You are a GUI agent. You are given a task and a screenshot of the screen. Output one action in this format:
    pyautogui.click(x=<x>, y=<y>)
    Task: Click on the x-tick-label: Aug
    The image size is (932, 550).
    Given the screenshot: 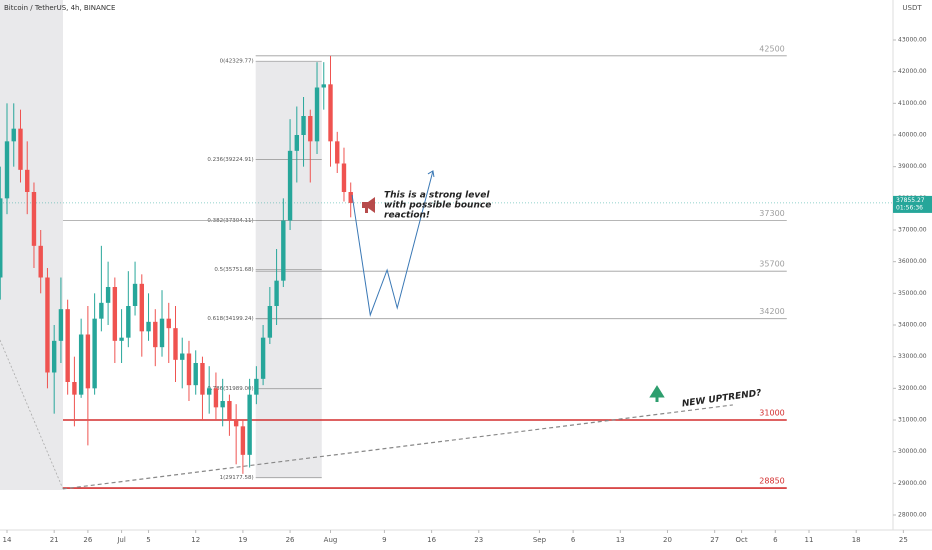 What is the action you would take?
    pyautogui.click(x=331, y=540)
    